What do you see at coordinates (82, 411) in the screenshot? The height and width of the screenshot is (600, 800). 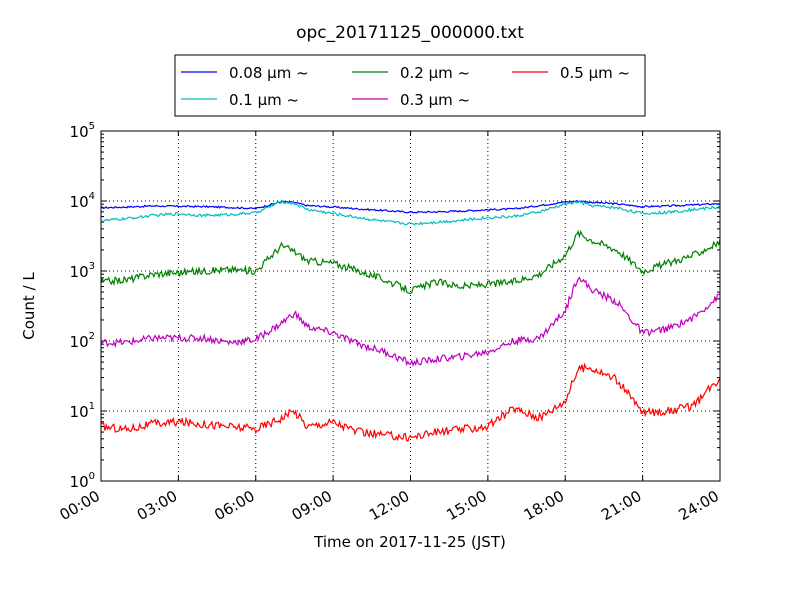 I see `y-tick-label: 10¹` at bounding box center [82, 411].